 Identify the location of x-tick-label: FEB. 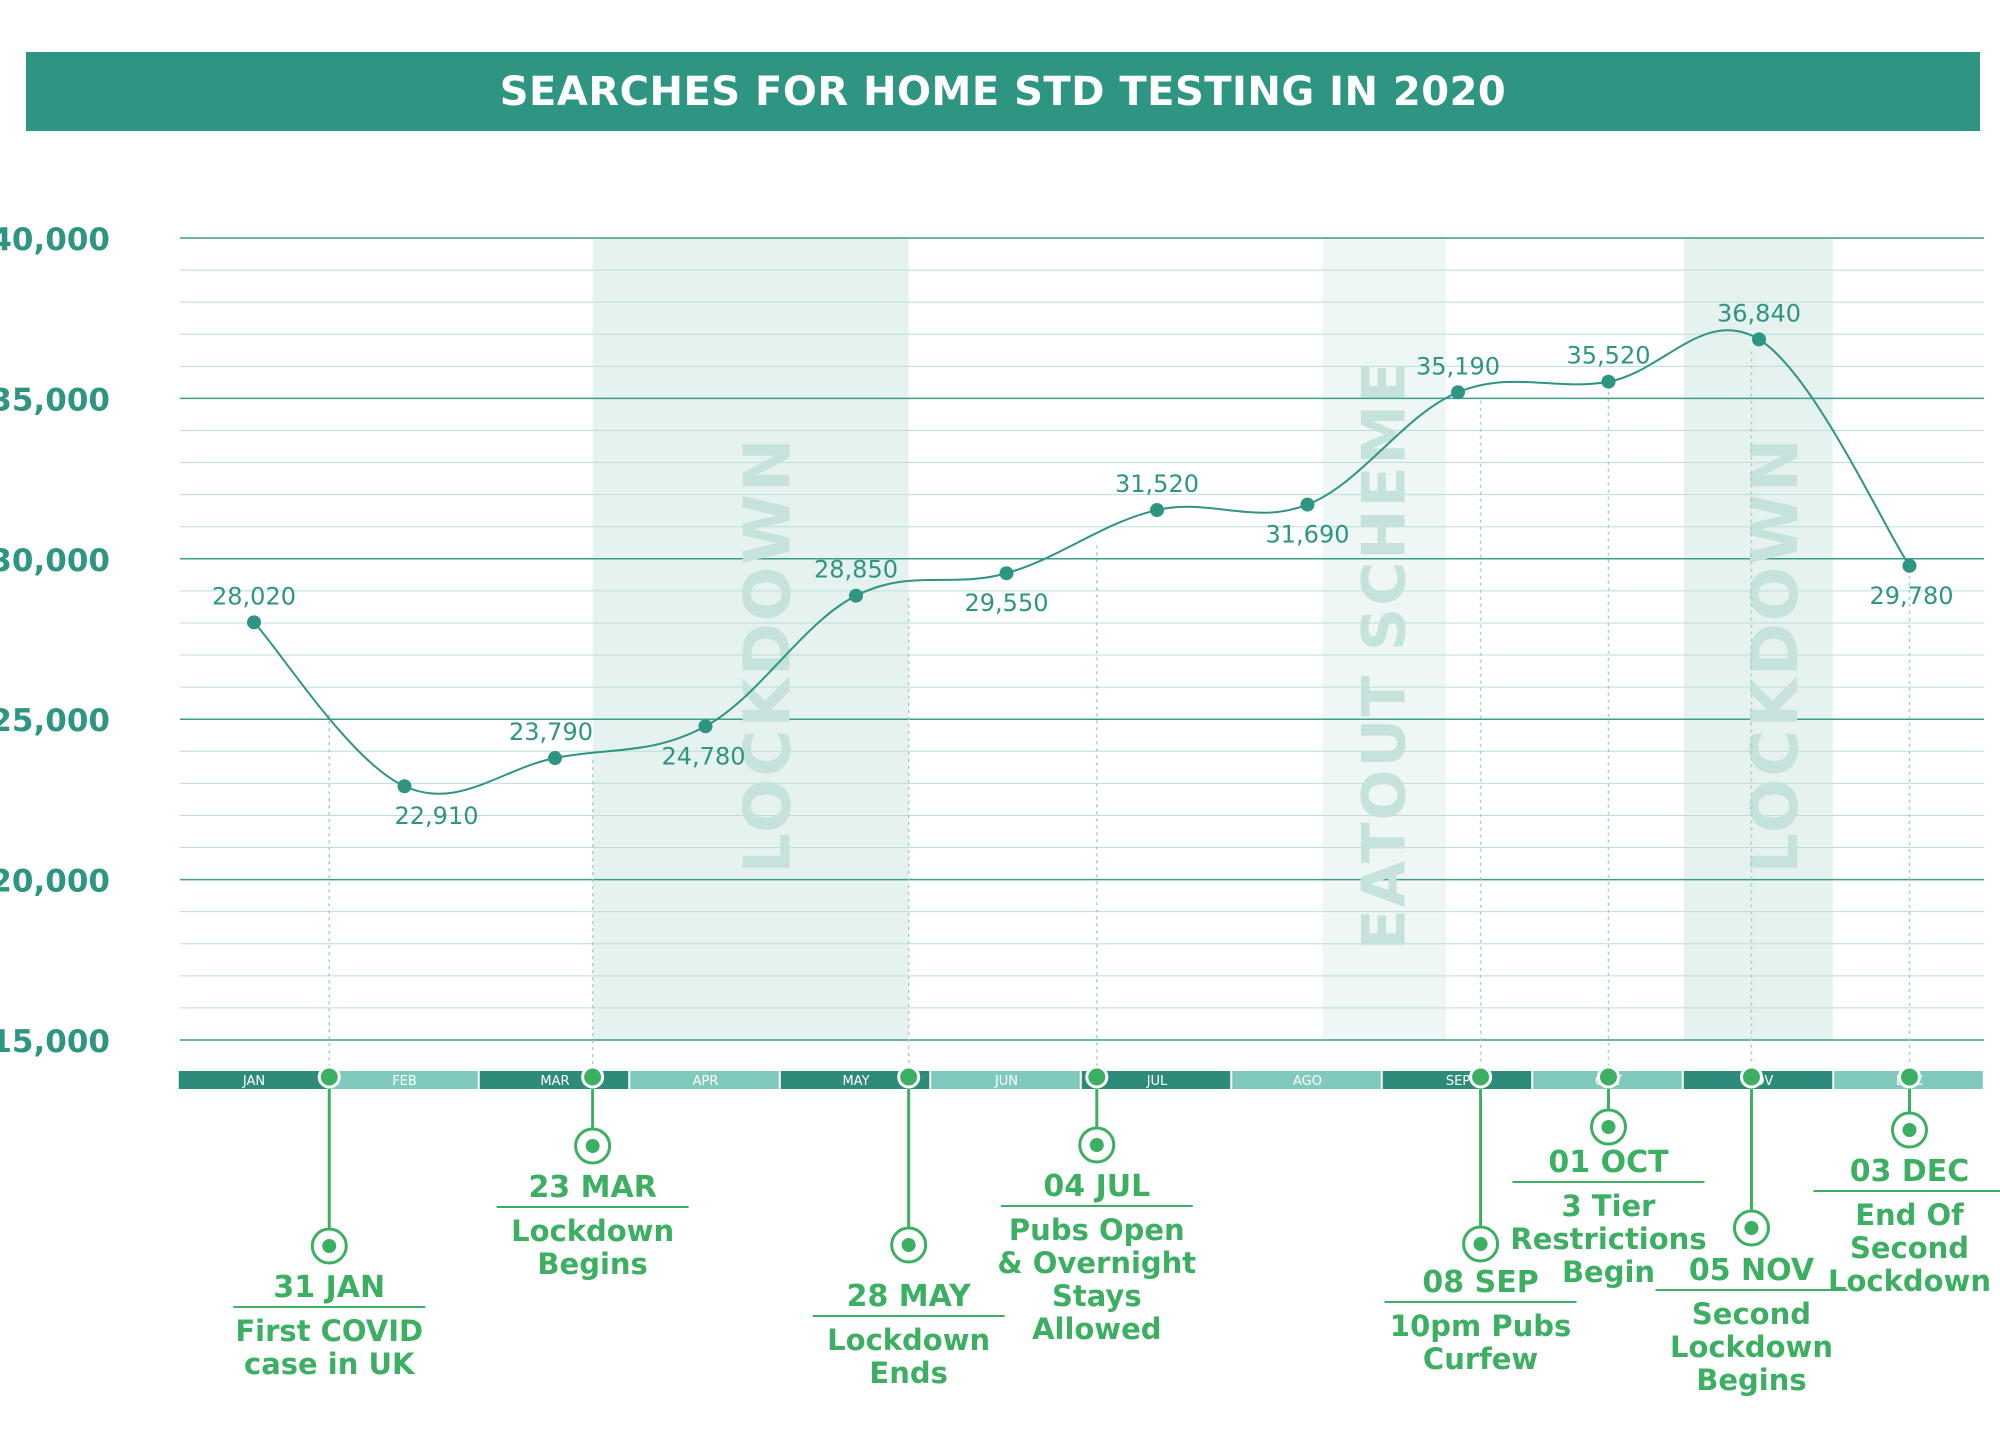
(404, 1081).